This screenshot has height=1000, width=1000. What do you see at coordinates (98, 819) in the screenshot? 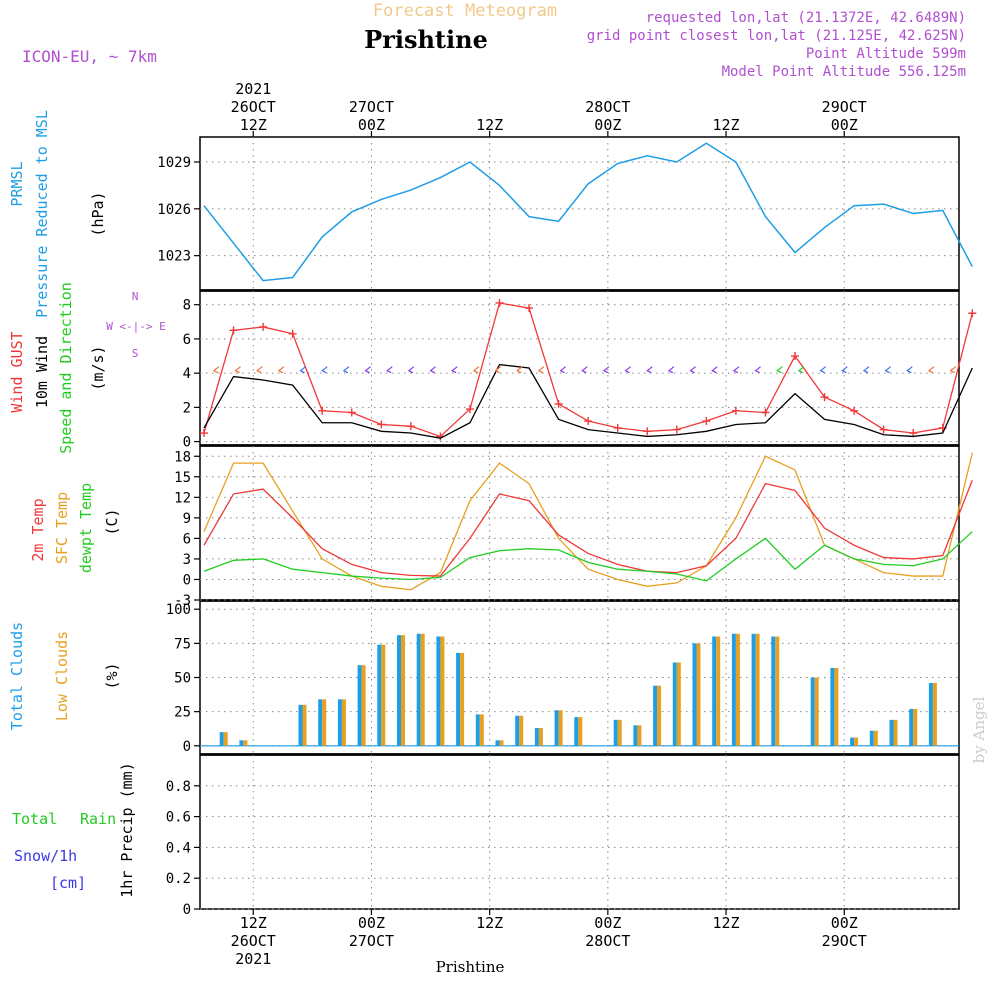
I see `precip-label-rain: Rain` at bounding box center [98, 819].